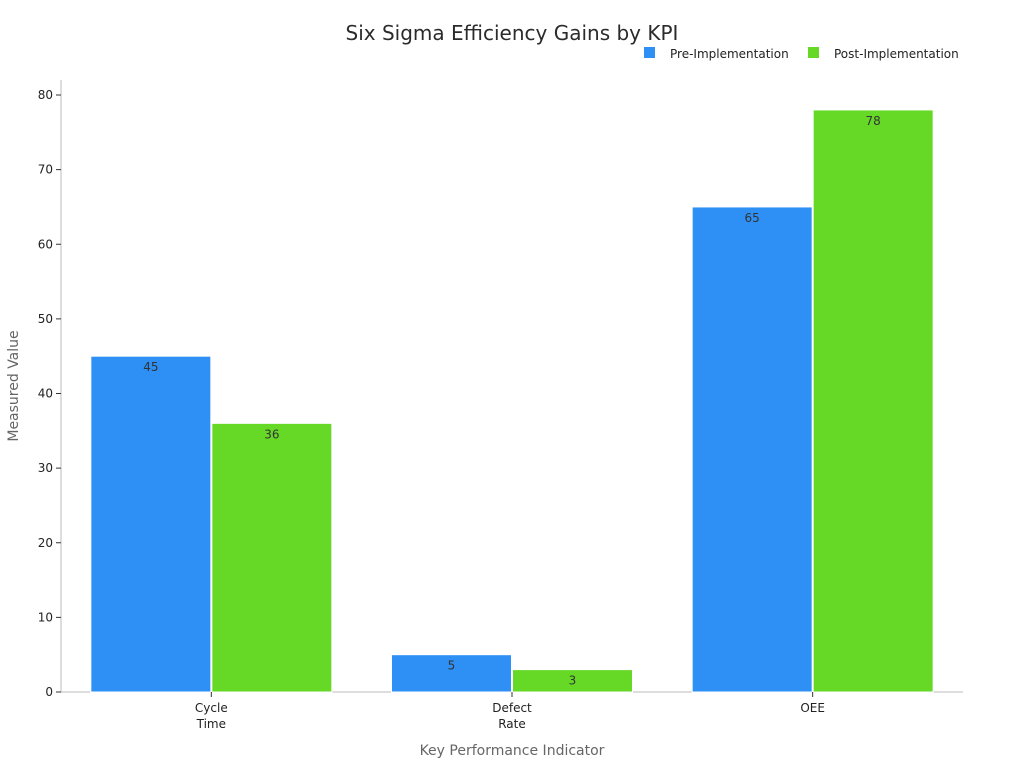 Image resolution: width=1024 pixels, height=768 pixels. Describe the element at coordinates (45, 170) in the screenshot. I see `y-tick-label: 70` at that location.